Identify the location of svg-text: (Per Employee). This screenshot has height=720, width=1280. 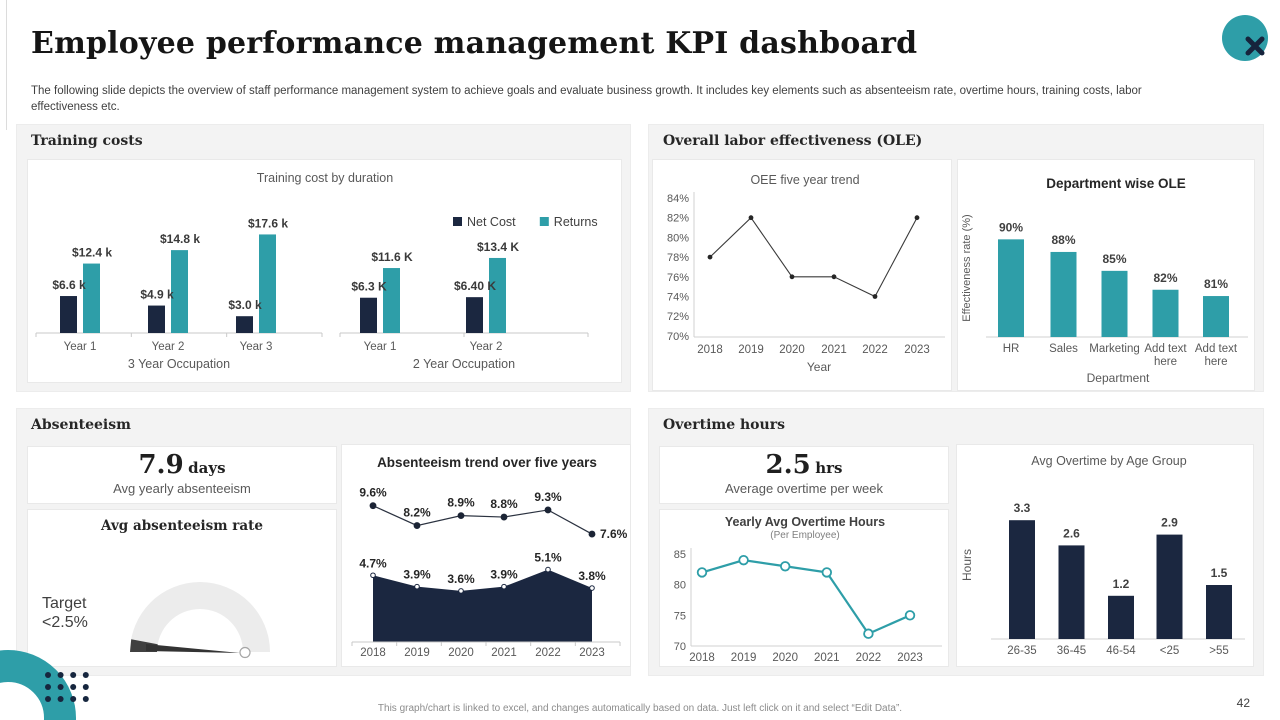
(804, 535).